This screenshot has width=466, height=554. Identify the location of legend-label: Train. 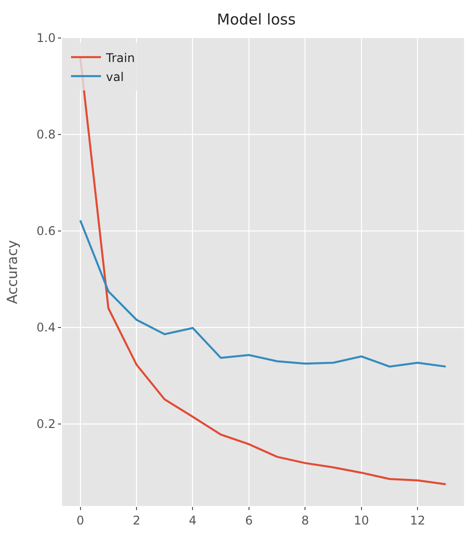
(120, 57).